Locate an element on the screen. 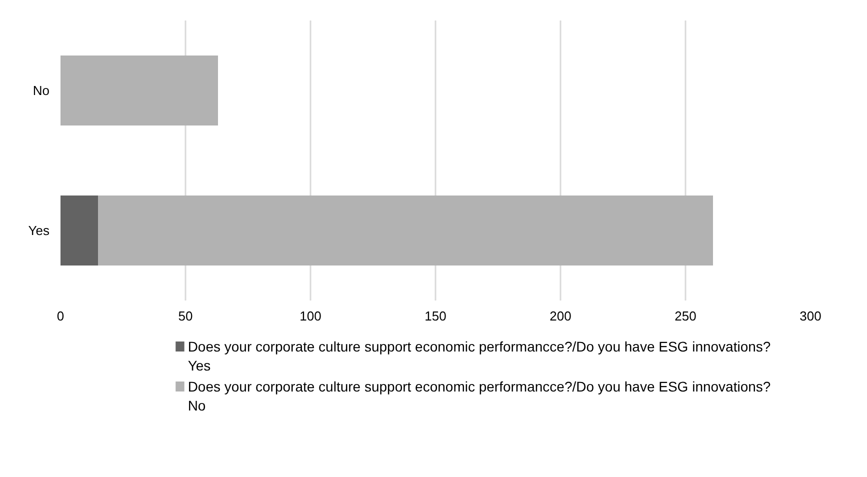  x-tick-label: 250 is located at coordinates (685, 316).